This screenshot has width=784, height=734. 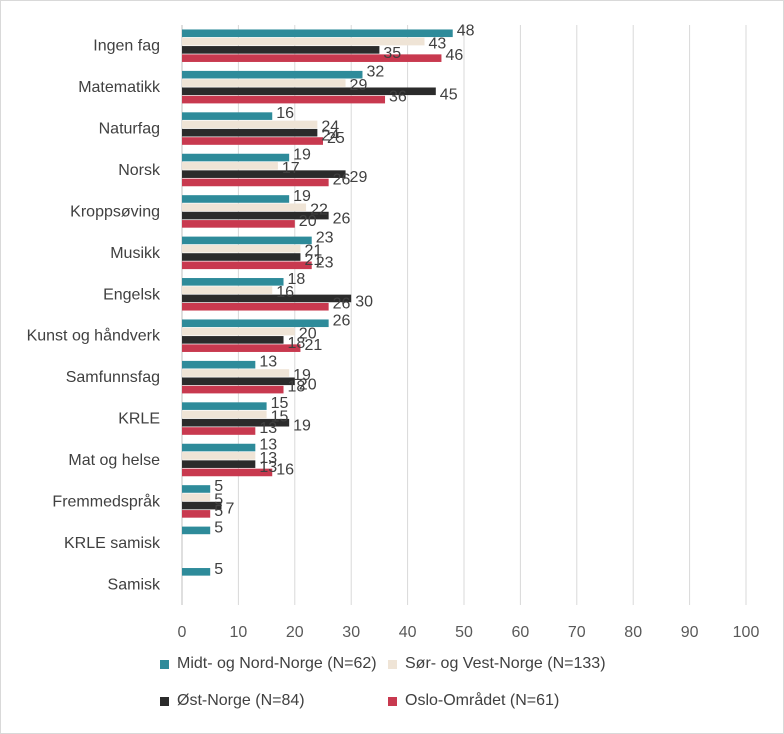 What do you see at coordinates (239, 632) in the screenshot?
I see `x-tick-label: 10` at bounding box center [239, 632].